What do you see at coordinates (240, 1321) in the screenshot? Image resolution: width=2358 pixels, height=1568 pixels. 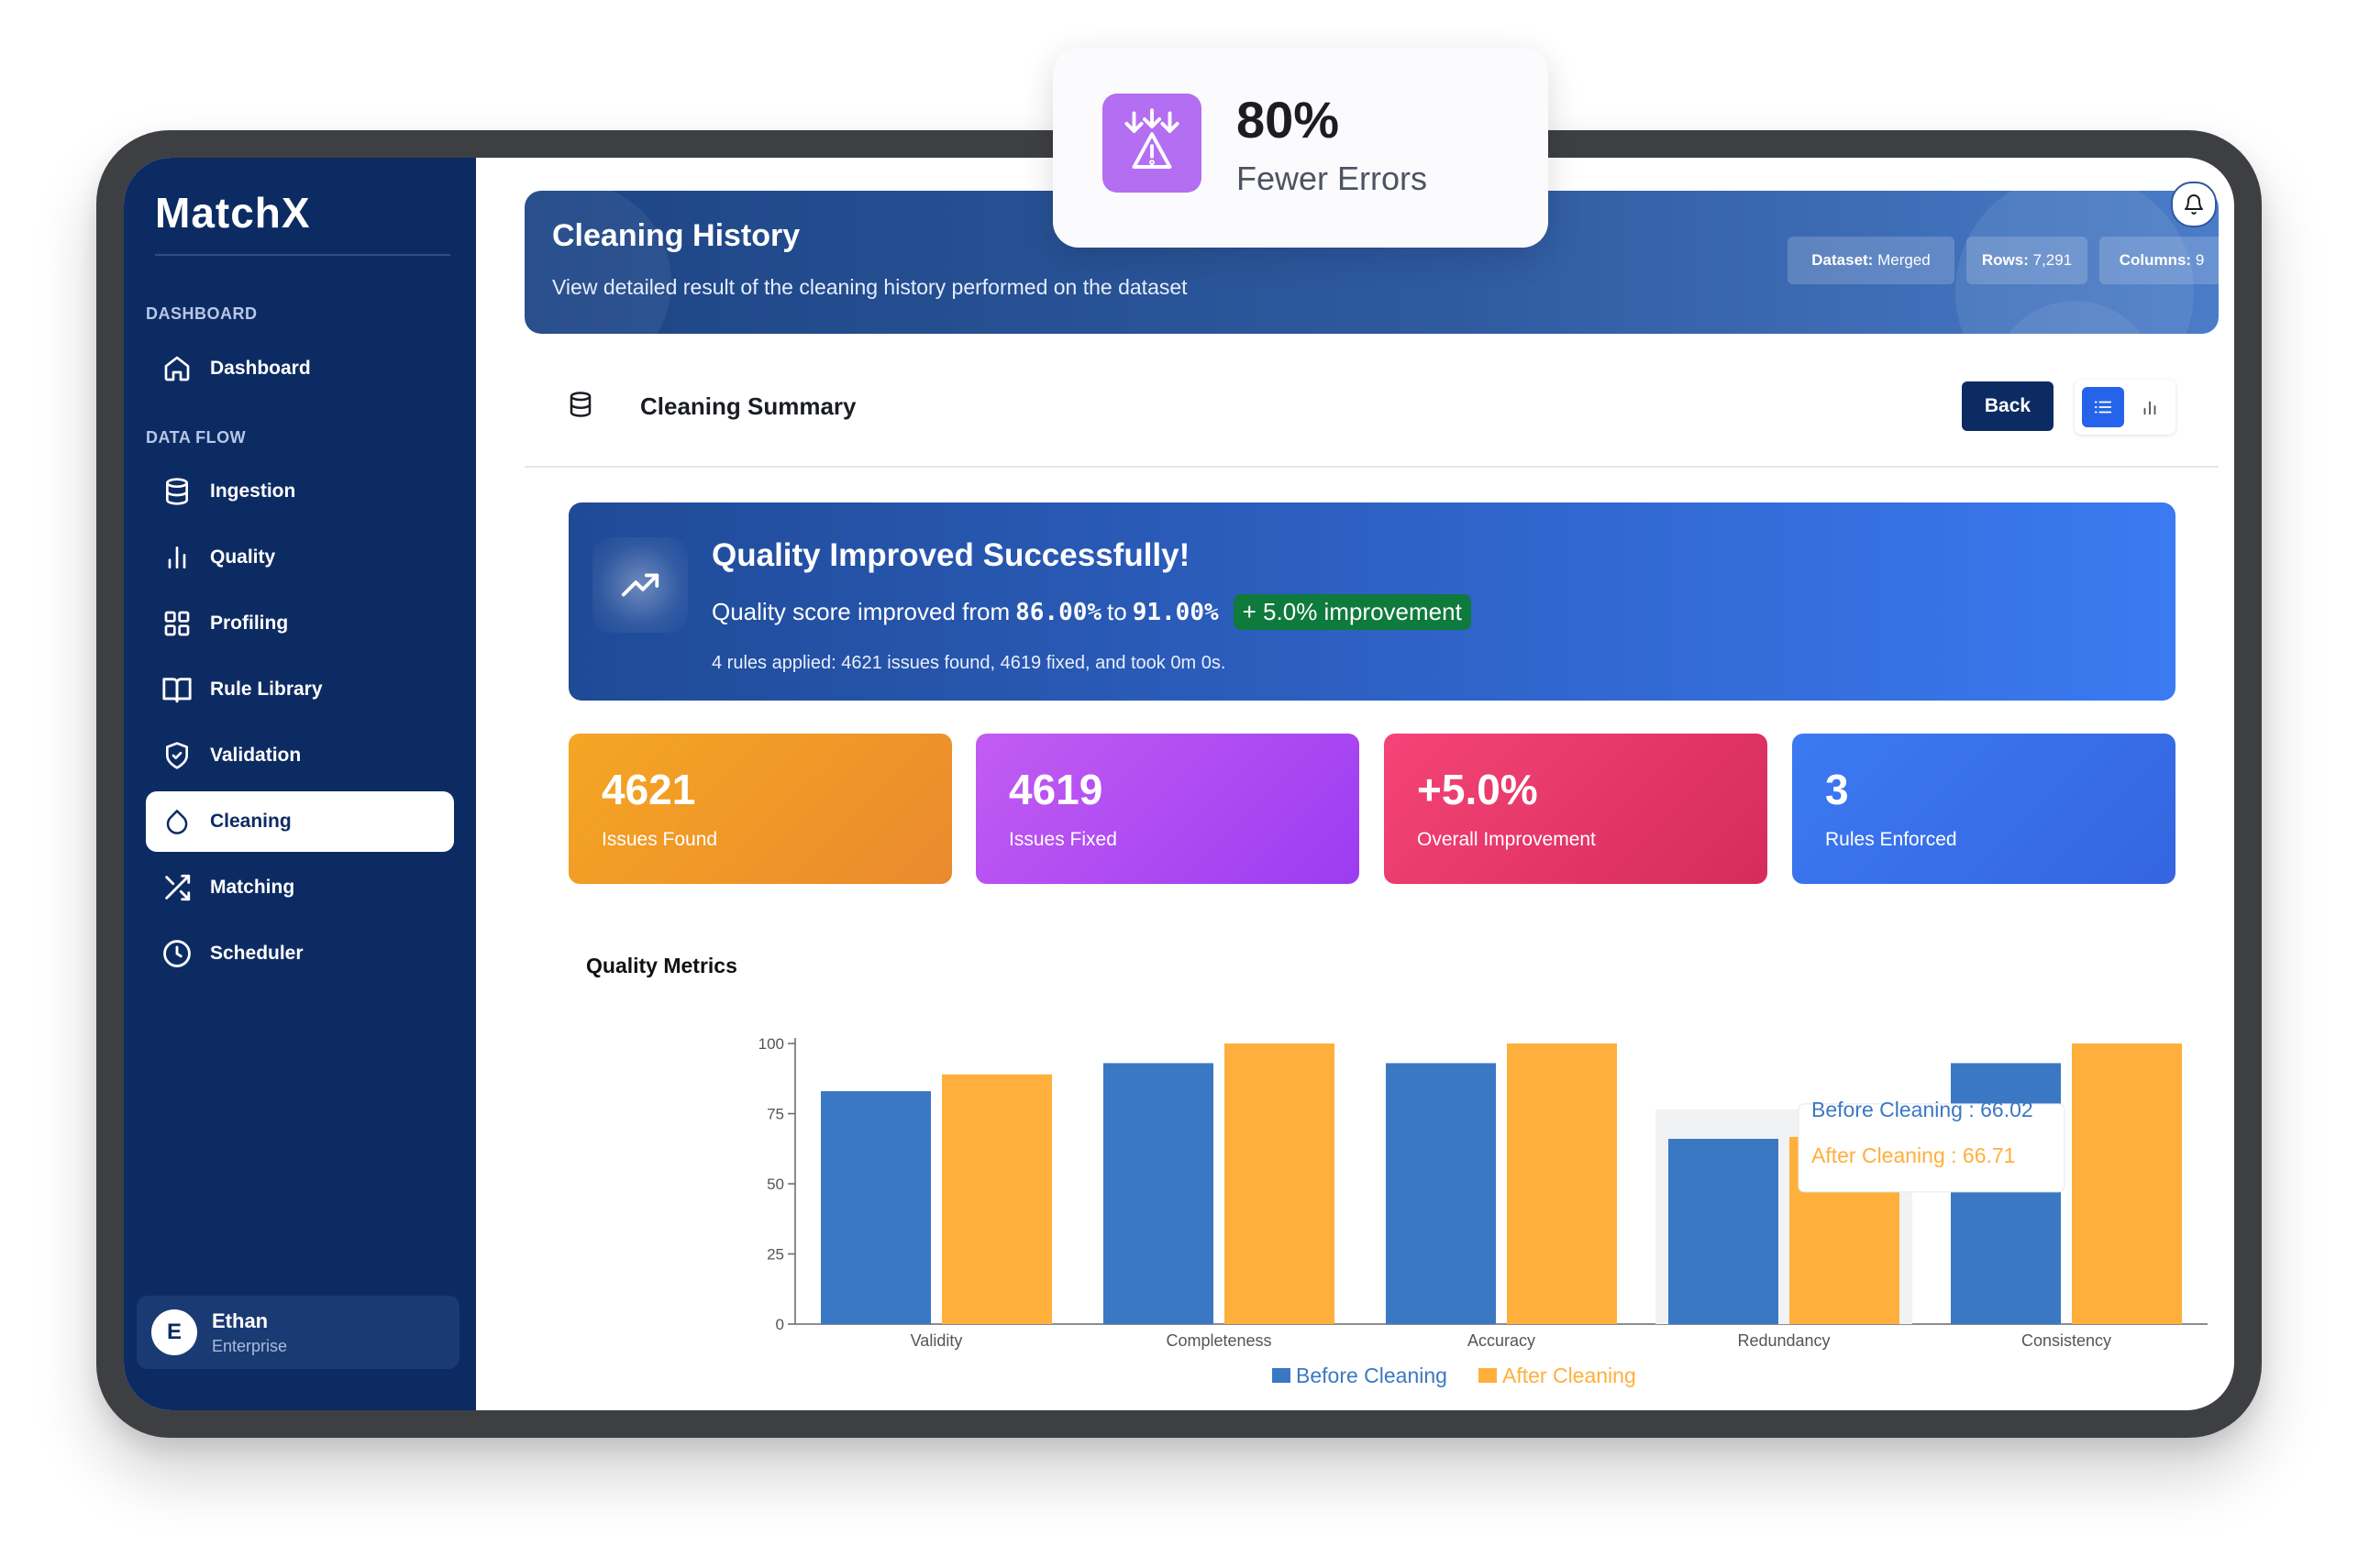 I see `user-name: Ethan` at bounding box center [240, 1321].